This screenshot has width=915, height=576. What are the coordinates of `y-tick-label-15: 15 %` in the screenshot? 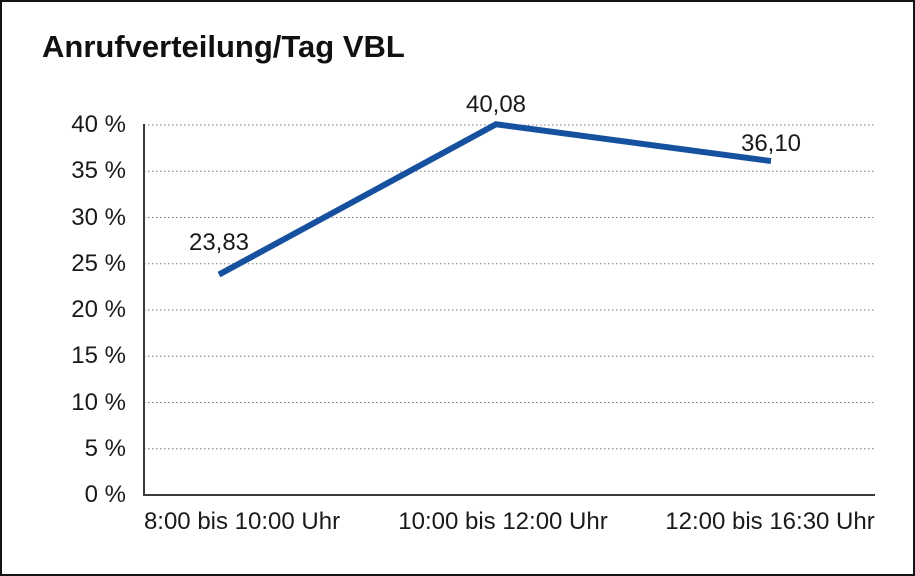 It's located at (98, 356).